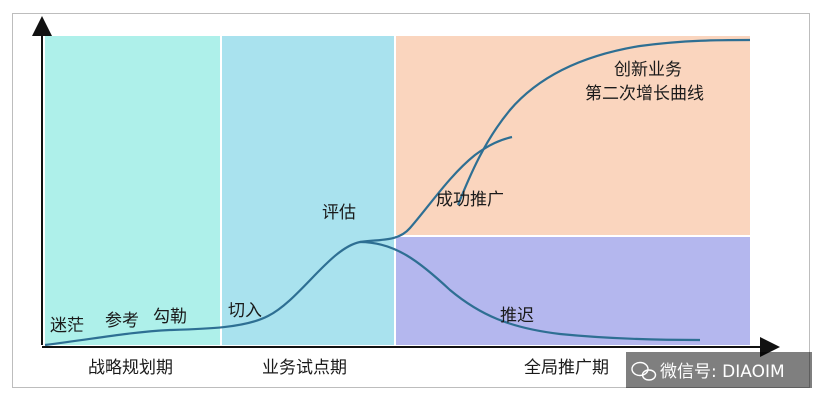 The height and width of the screenshot is (406, 821). Describe the element at coordinates (603, 122) in the screenshot. I see `second-growth-curve` at that location.